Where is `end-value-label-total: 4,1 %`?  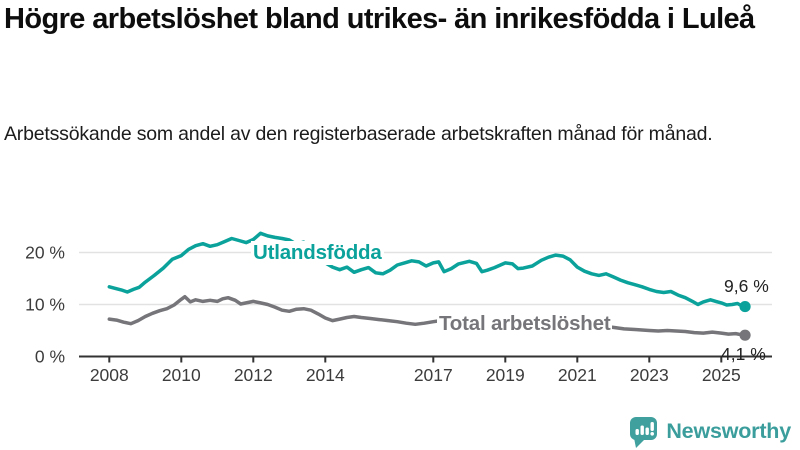
end-value-label-total: 4,1 % is located at coordinates (743, 354).